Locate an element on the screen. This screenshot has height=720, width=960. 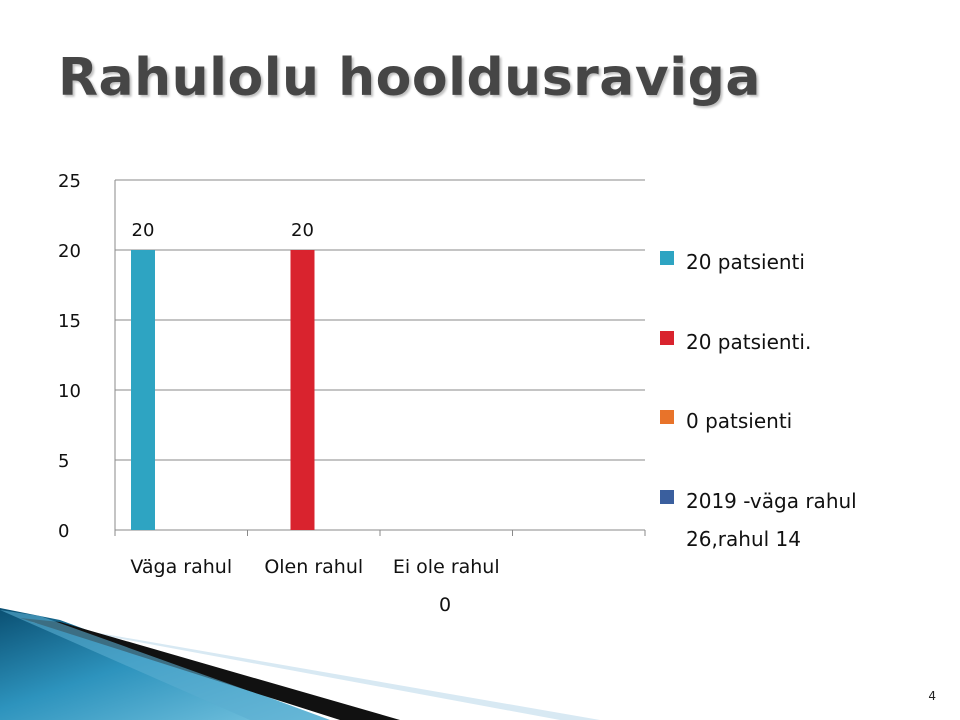
legend-item-2: 20 patsienti. is located at coordinates (793, 342).